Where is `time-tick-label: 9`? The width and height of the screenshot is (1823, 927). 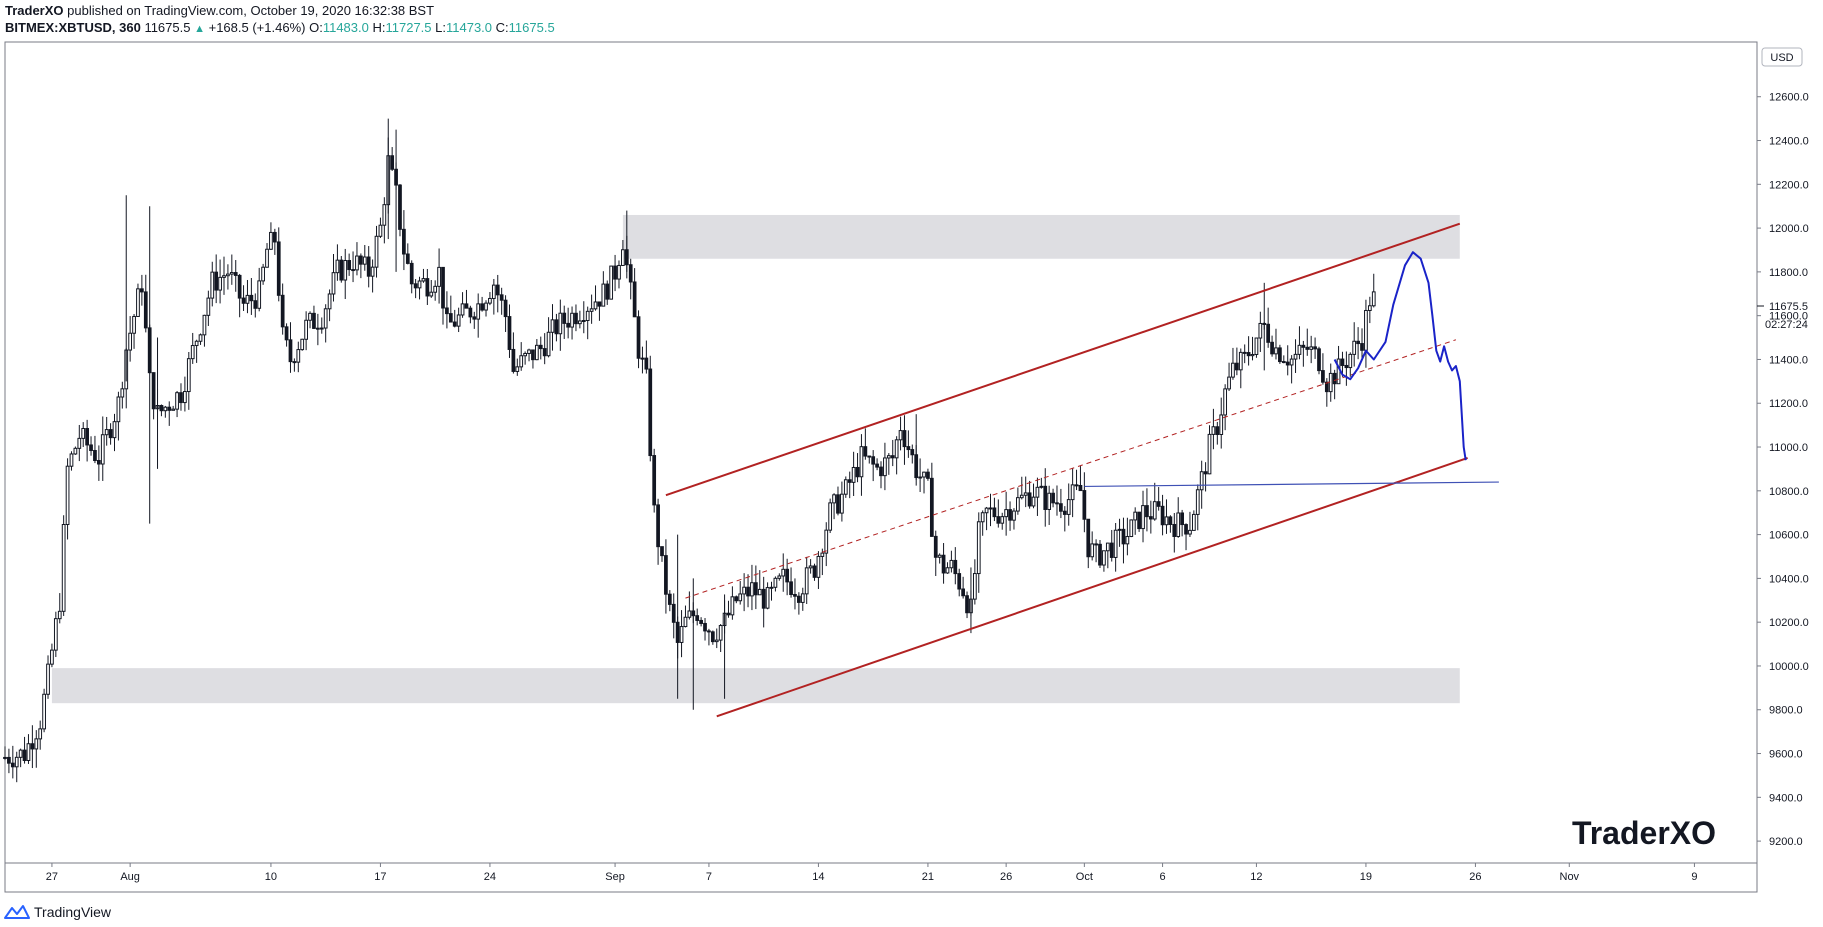 time-tick-label: 9 is located at coordinates (1694, 877).